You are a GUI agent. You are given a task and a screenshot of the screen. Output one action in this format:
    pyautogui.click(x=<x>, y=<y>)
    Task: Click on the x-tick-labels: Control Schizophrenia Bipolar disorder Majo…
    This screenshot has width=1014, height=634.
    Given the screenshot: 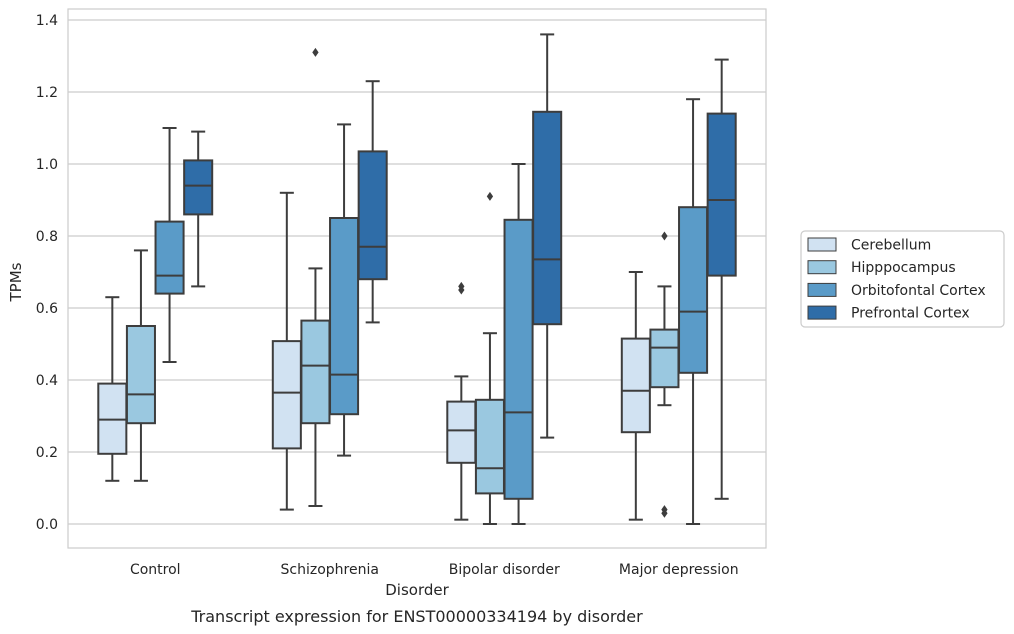 What is the action you would take?
    pyautogui.click(x=434, y=570)
    